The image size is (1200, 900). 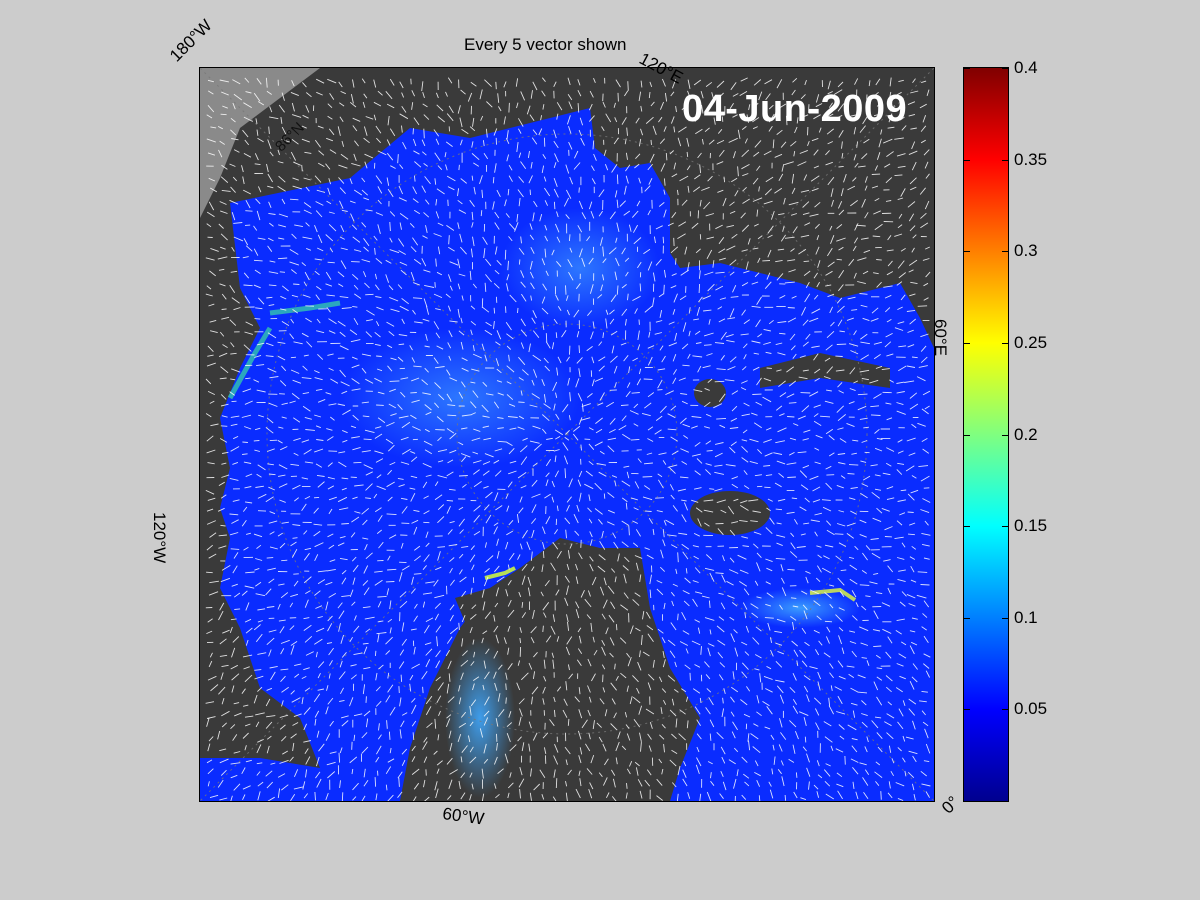 I want to click on island-fjl, so click(x=710, y=393).